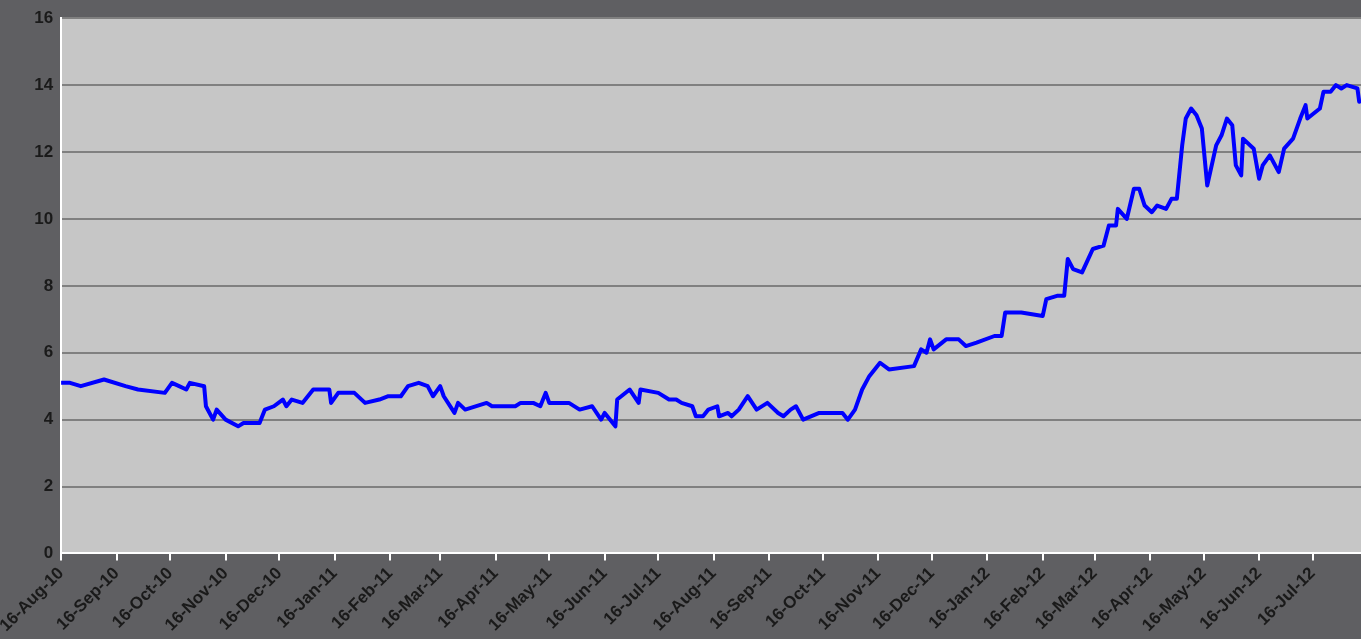  Describe the element at coordinates (44, 151) in the screenshot. I see `y-tick-label: 12` at that location.